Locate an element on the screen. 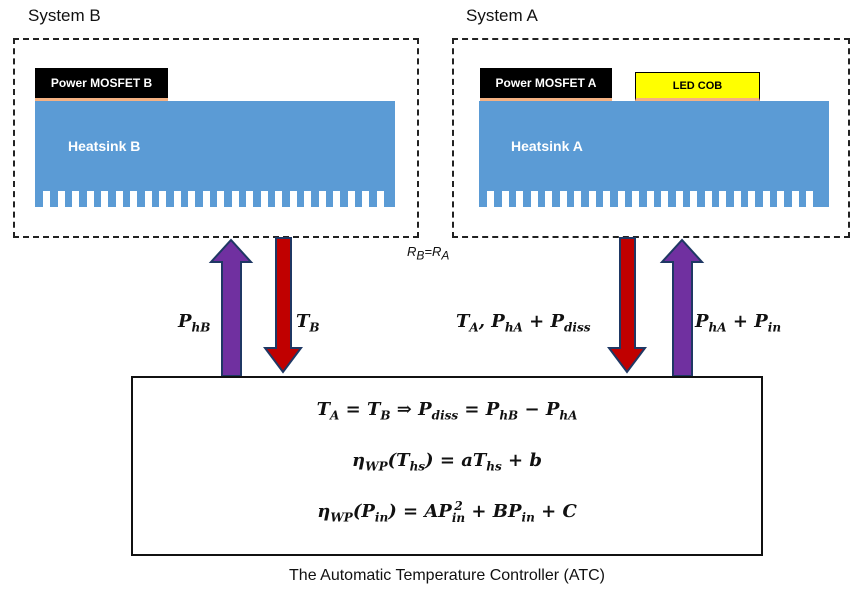 The height and width of the screenshot is (592, 851). power-mosfet-b: Power MOSFET B is located at coordinates (101, 84).